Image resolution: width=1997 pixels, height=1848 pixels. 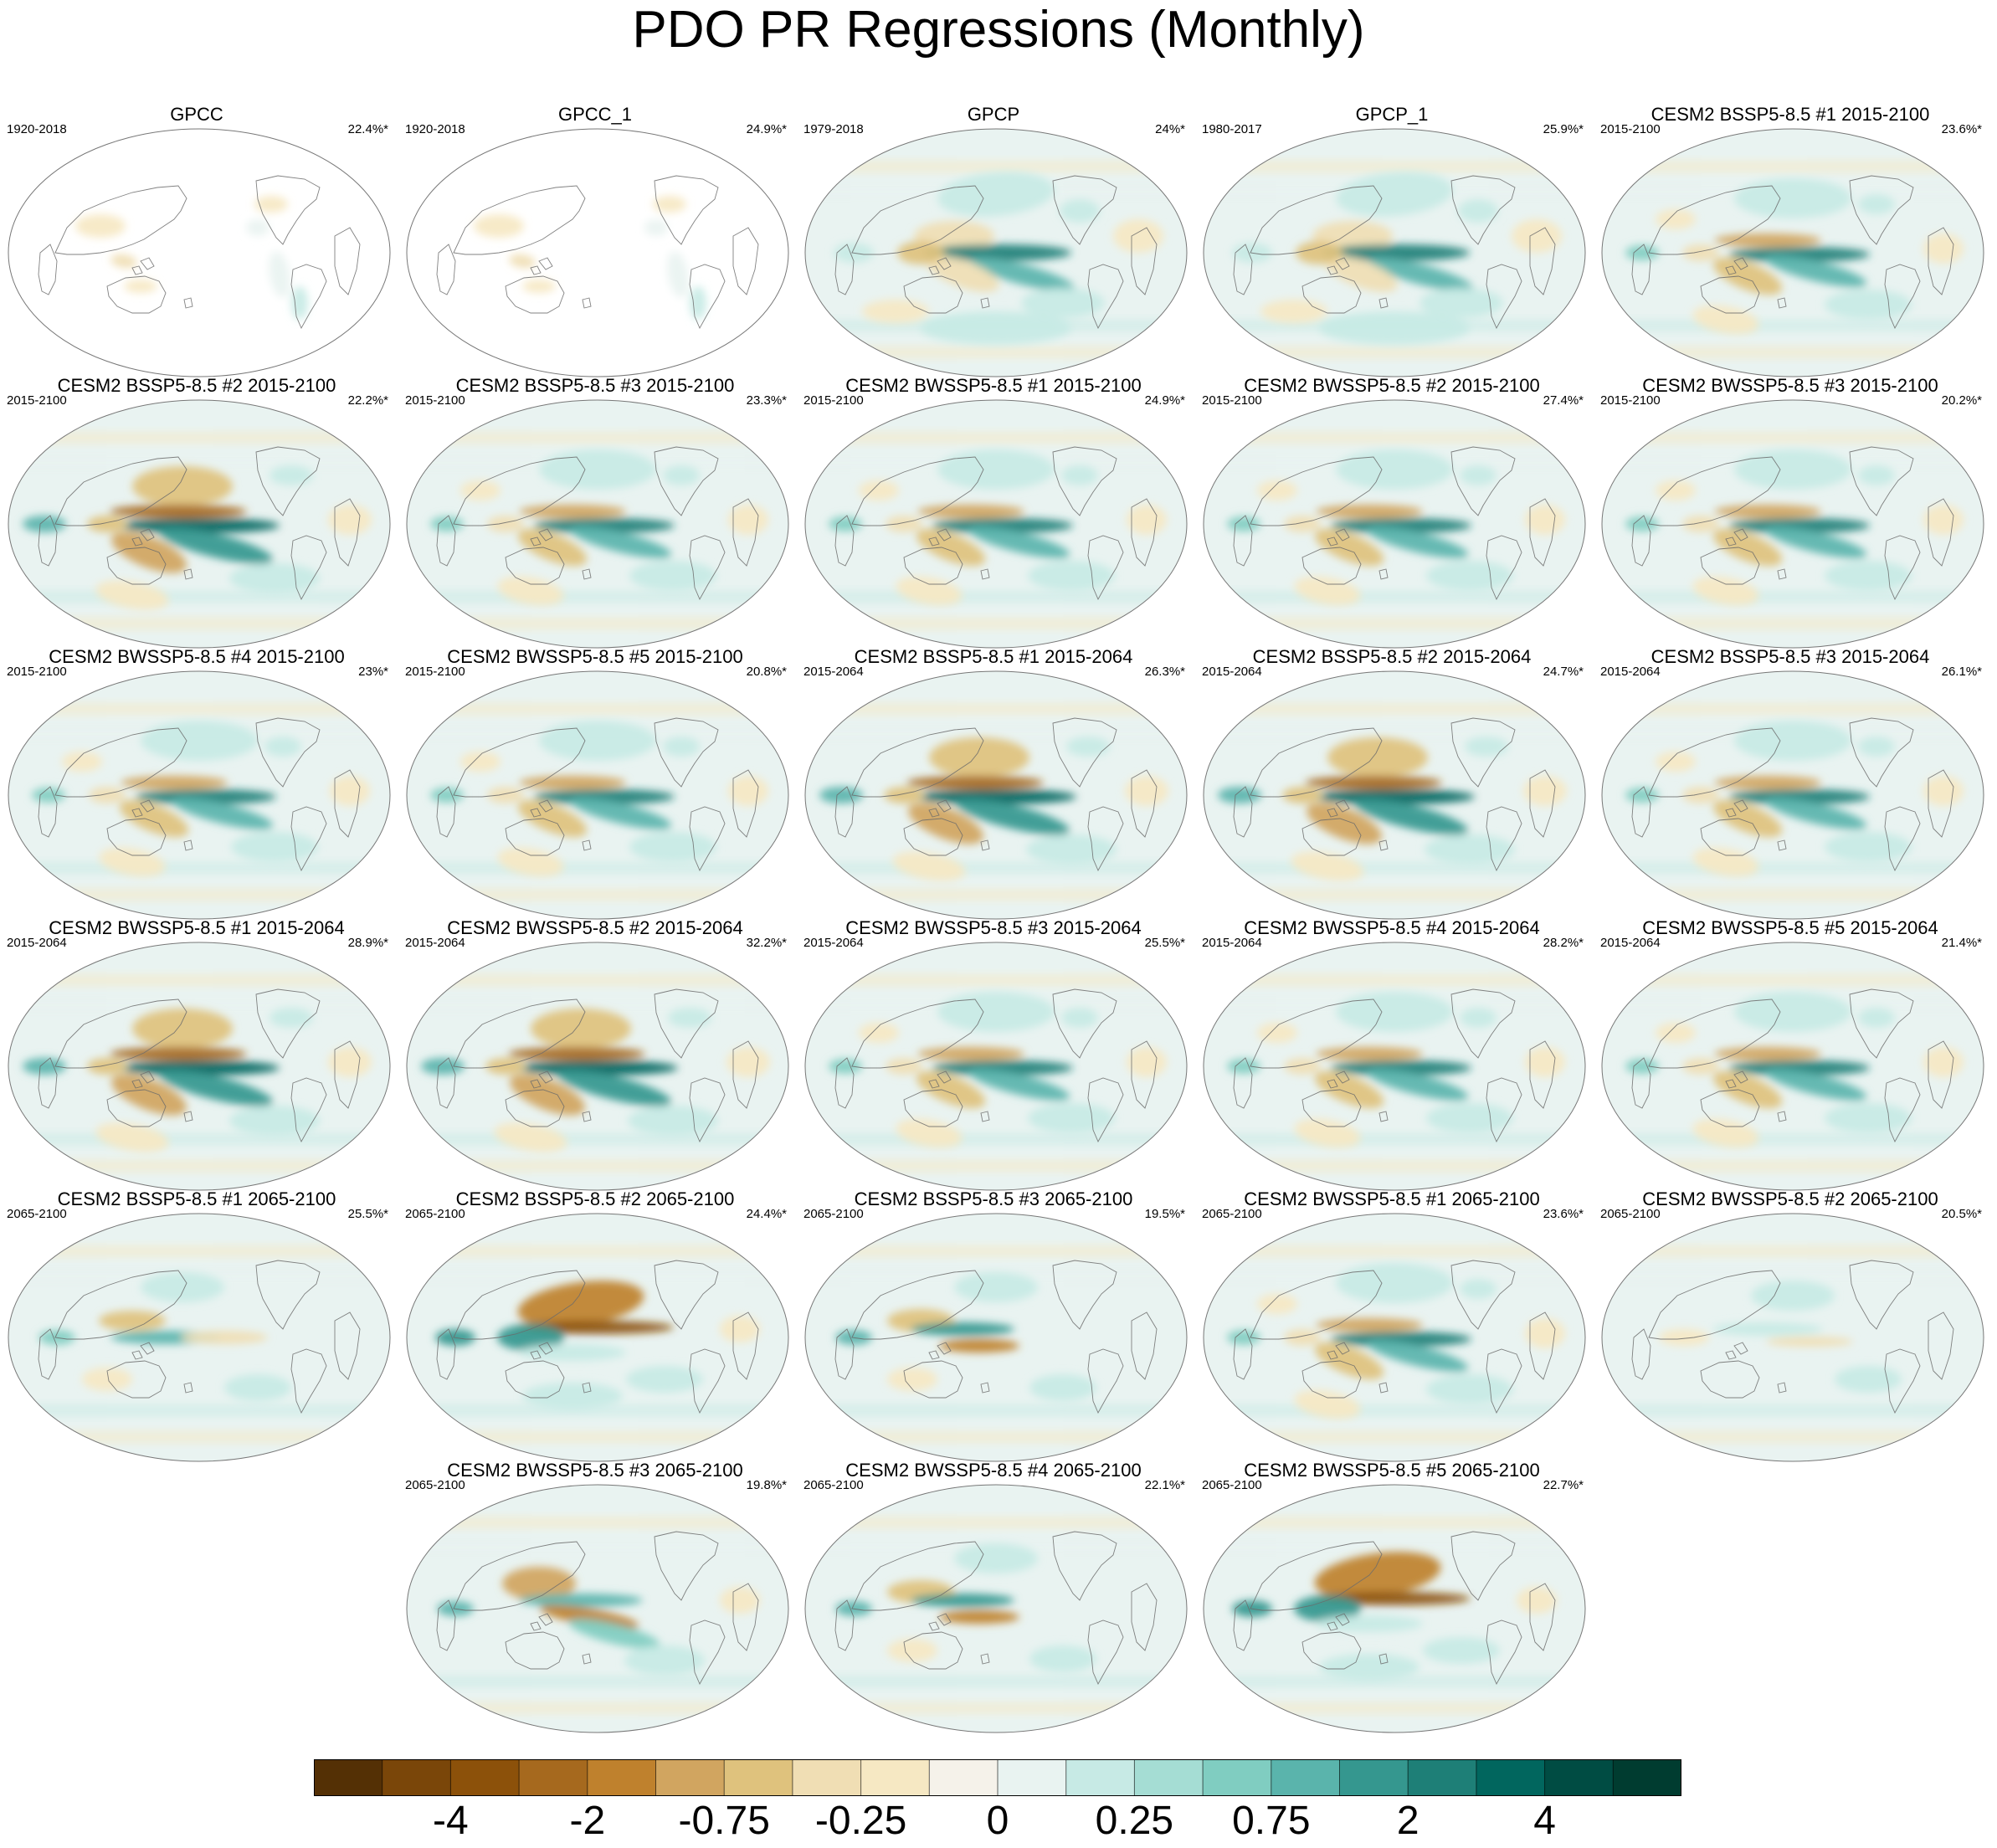 What do you see at coordinates (1962, 672) in the screenshot?
I see `panel-variance-pct: 26.1%*` at bounding box center [1962, 672].